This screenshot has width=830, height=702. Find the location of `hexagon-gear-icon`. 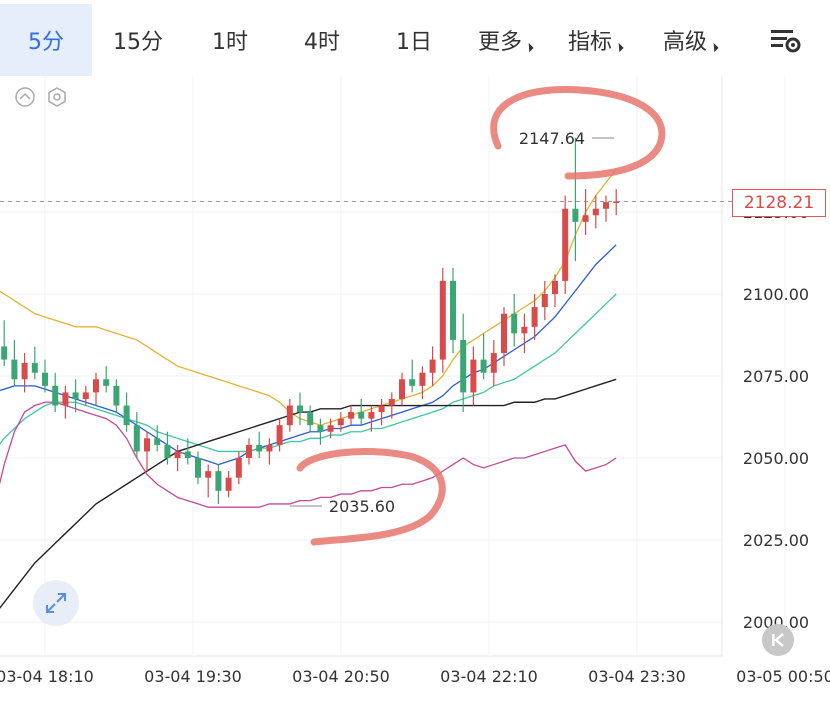

hexagon-gear-icon is located at coordinates (57, 97).